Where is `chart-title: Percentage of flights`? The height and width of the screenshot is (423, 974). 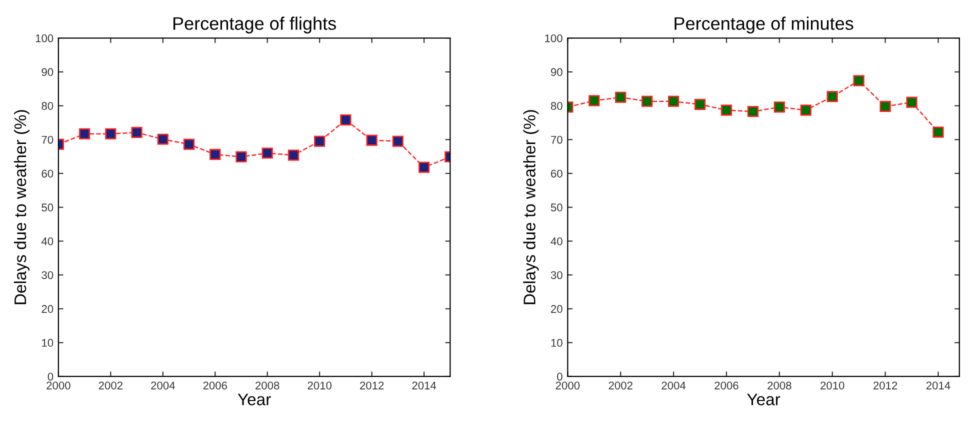
chart-title: Percentage of flights is located at coordinates (254, 25).